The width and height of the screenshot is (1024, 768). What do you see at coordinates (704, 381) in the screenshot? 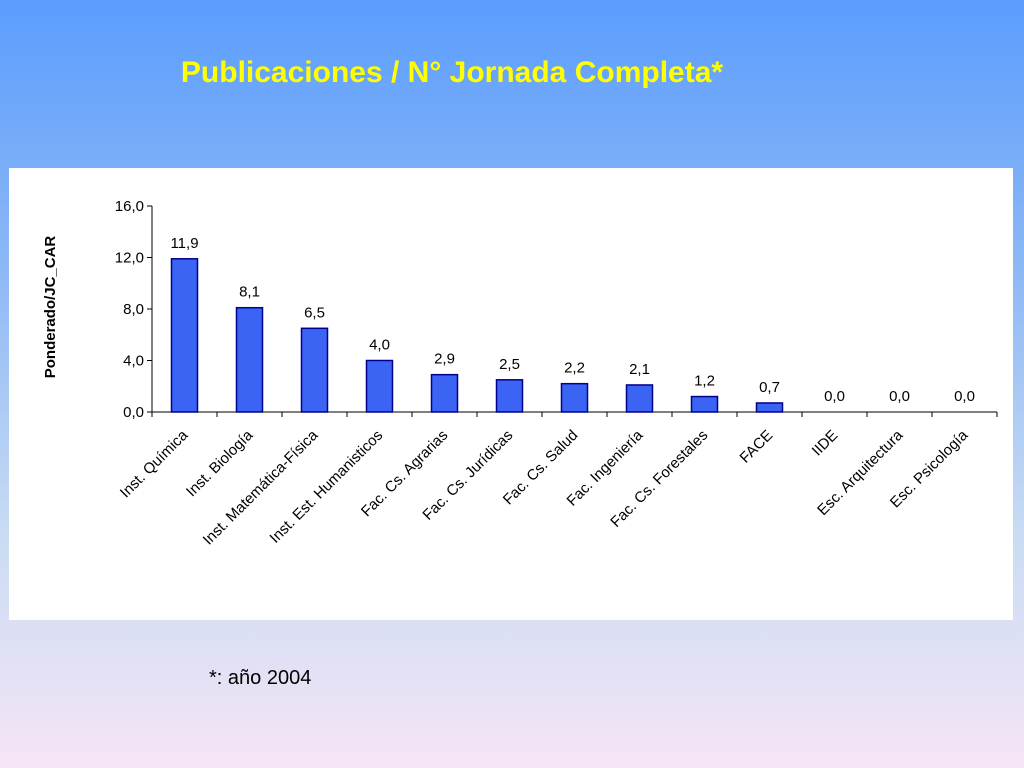
I see `data-label: 1,2` at bounding box center [704, 381].